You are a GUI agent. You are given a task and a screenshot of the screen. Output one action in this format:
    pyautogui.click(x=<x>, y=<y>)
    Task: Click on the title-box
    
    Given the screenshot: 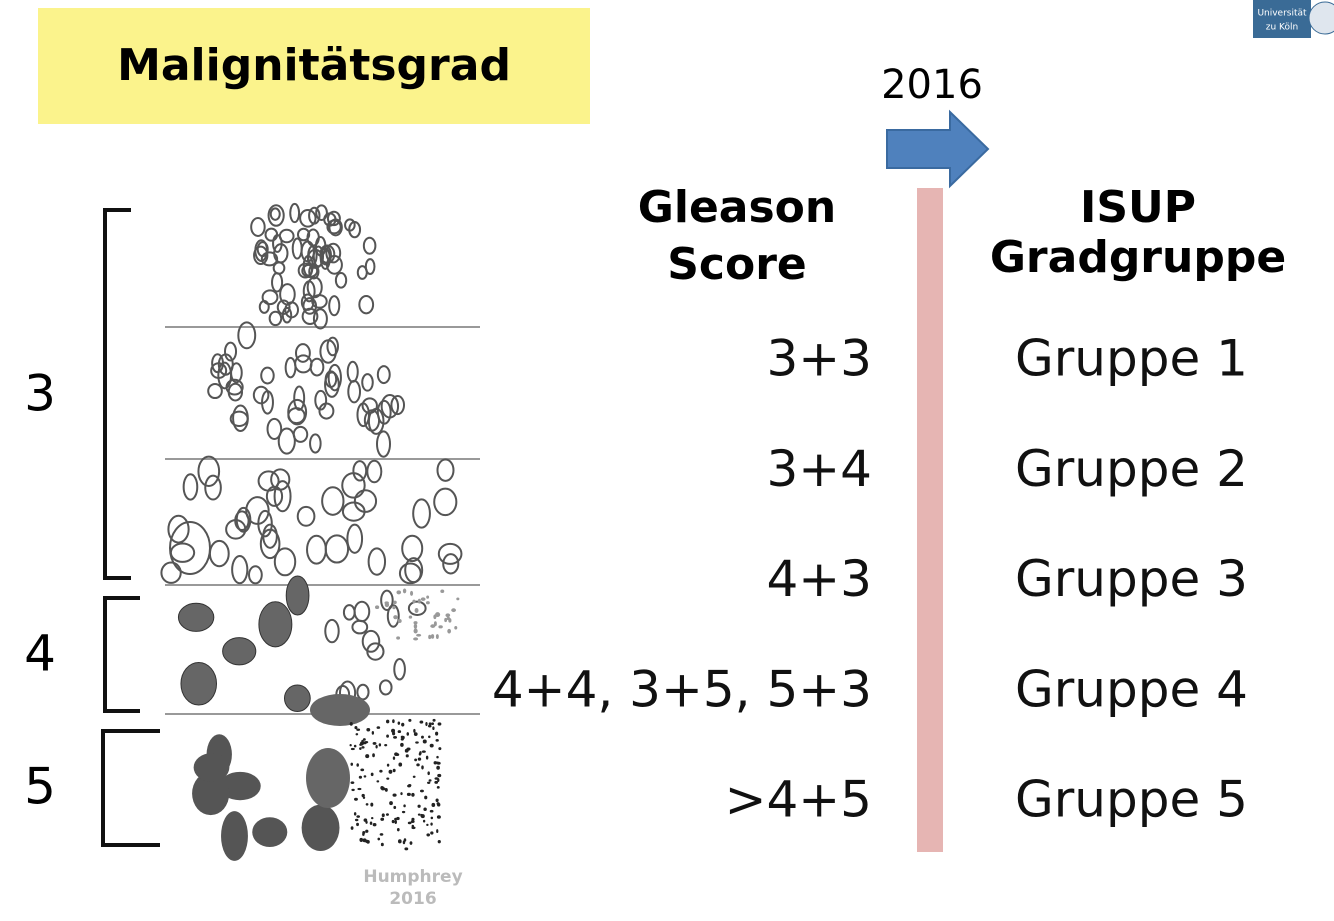 What is the action you would take?
    pyautogui.click(x=314, y=66)
    